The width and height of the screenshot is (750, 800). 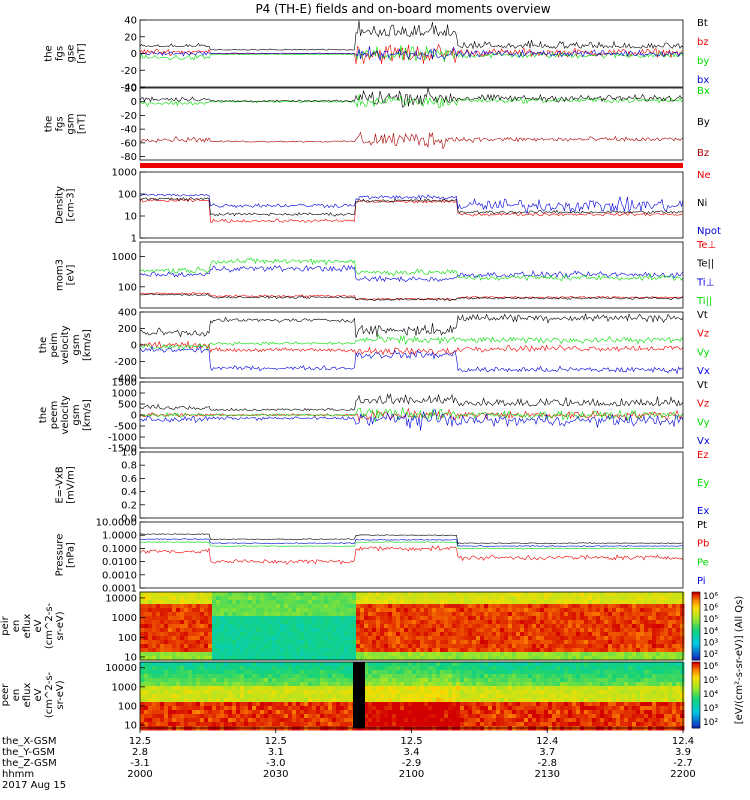 I want to click on colorbar-step, so click(x=696, y=643).